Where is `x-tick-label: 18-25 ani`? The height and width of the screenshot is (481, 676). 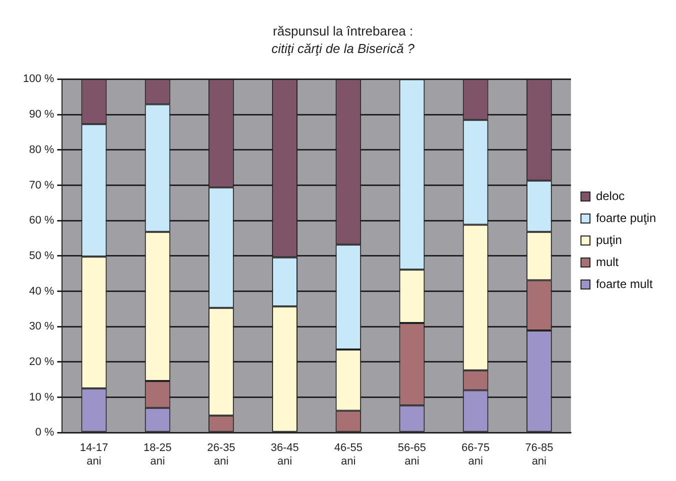 x-tick-label: 18-25 ani is located at coordinates (158, 455).